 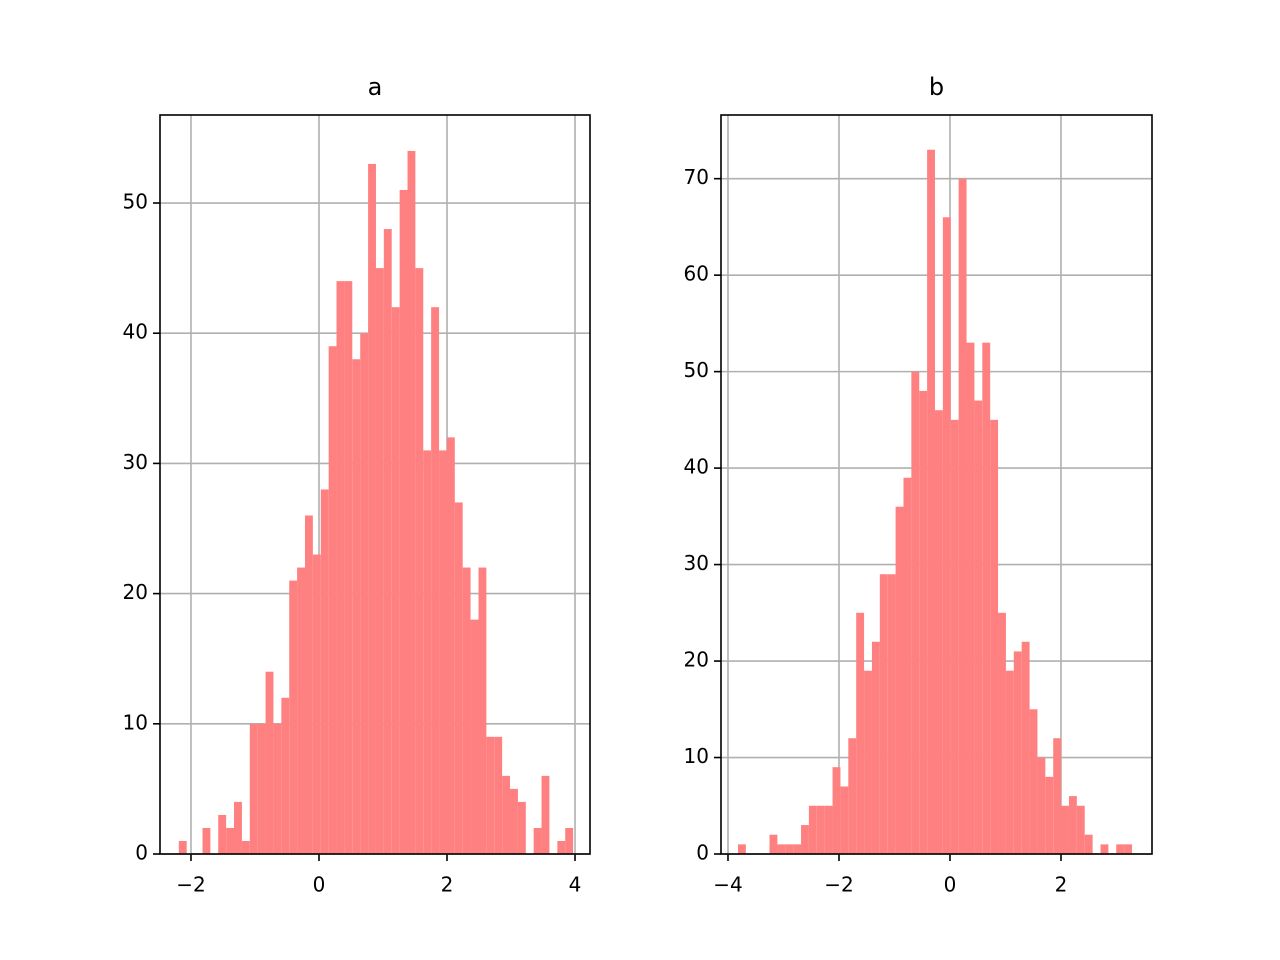 I want to click on y-tick-label: 60, so click(x=696, y=274).